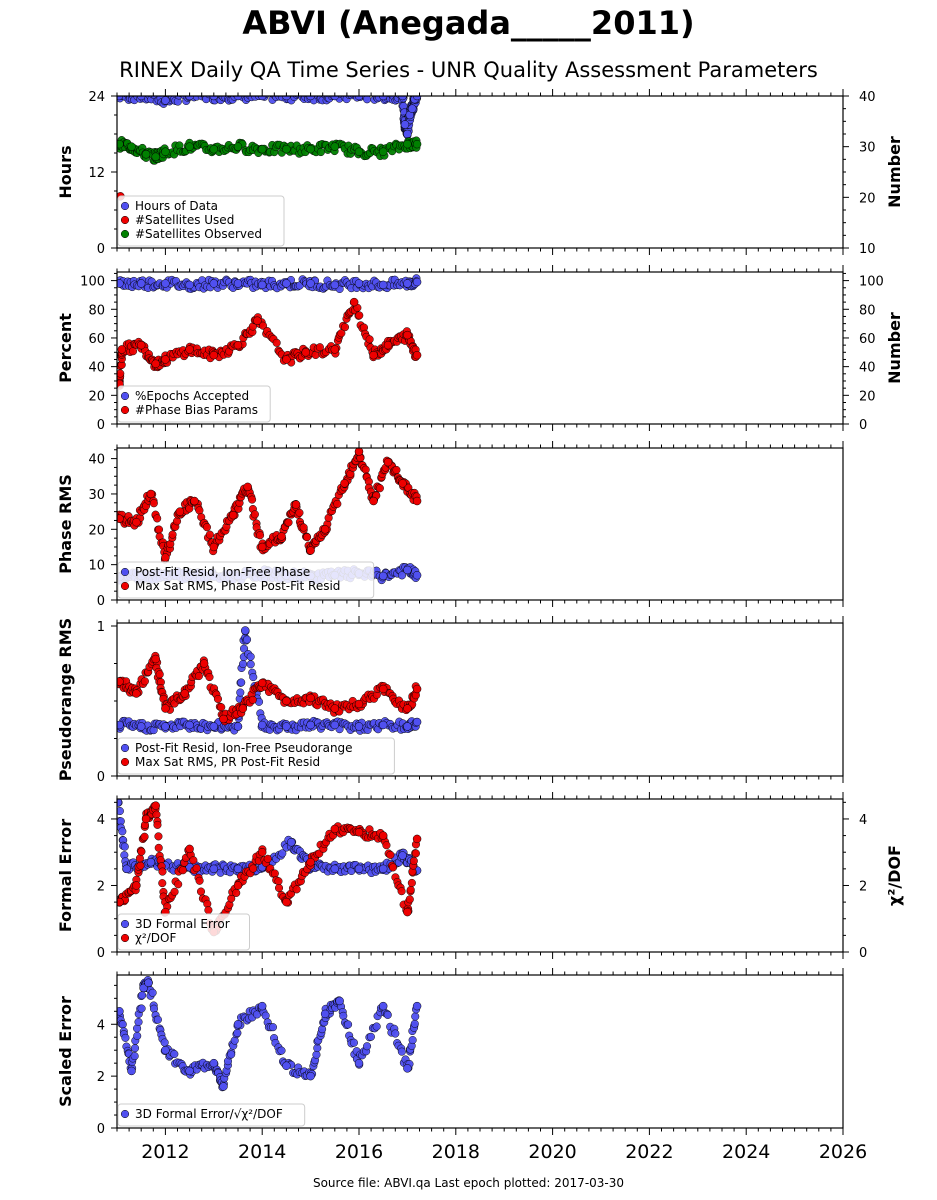  I want to click on panel-frame, so click(480, 875).